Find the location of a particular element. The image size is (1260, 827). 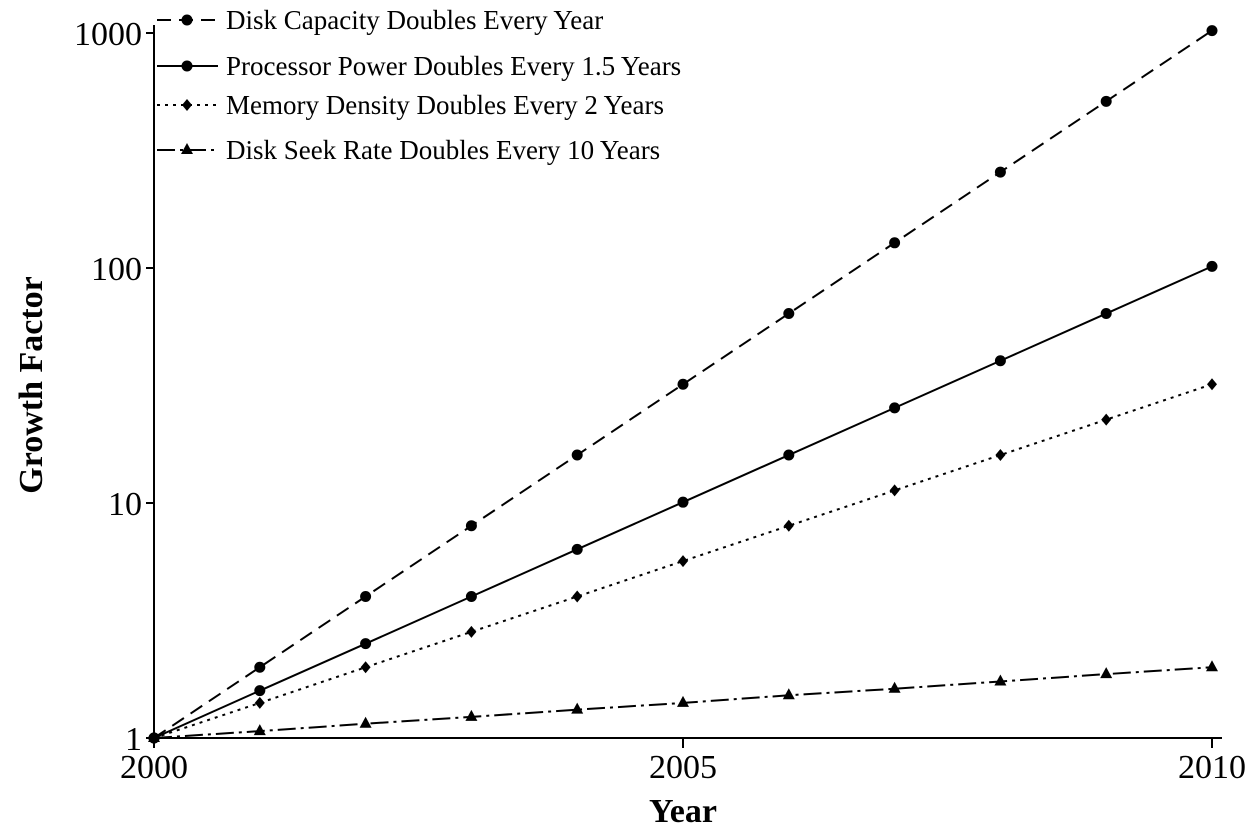

legend-item: Disk Seek Rate Doubles Every 10 Years is located at coordinates (408, 150).